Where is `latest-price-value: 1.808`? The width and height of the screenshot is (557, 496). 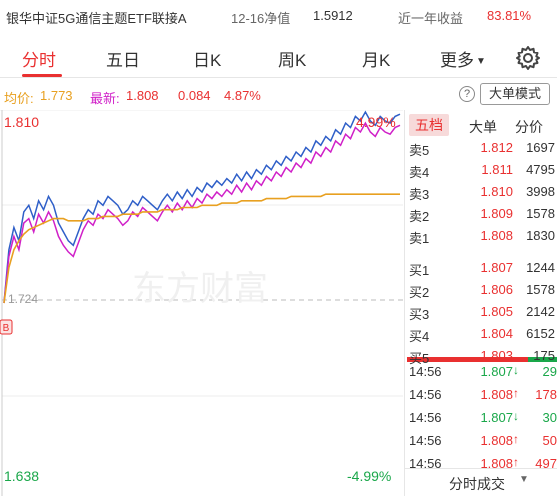 latest-price-value: 1.808 is located at coordinates (142, 95).